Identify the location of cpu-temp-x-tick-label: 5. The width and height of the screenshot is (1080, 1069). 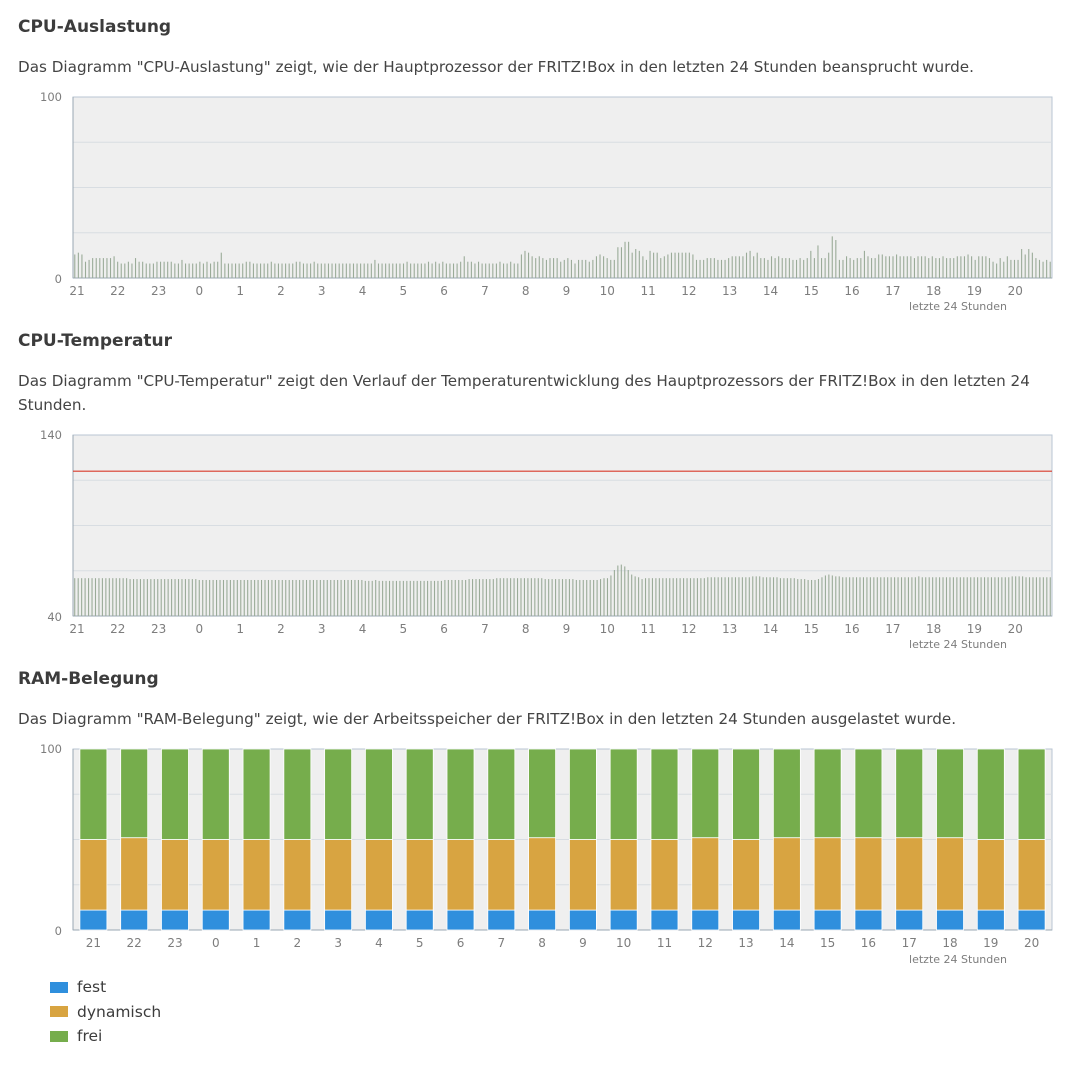
(404, 629).